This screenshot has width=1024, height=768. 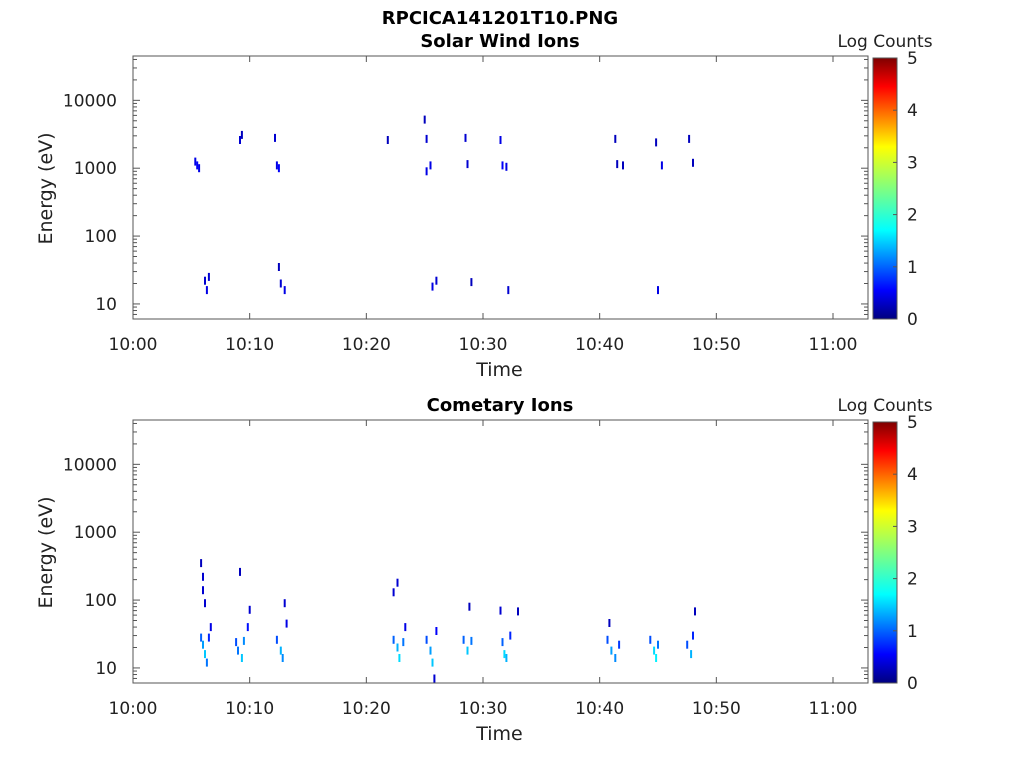 What do you see at coordinates (95, 533) in the screenshot?
I see `y-tick-label: 1000` at bounding box center [95, 533].